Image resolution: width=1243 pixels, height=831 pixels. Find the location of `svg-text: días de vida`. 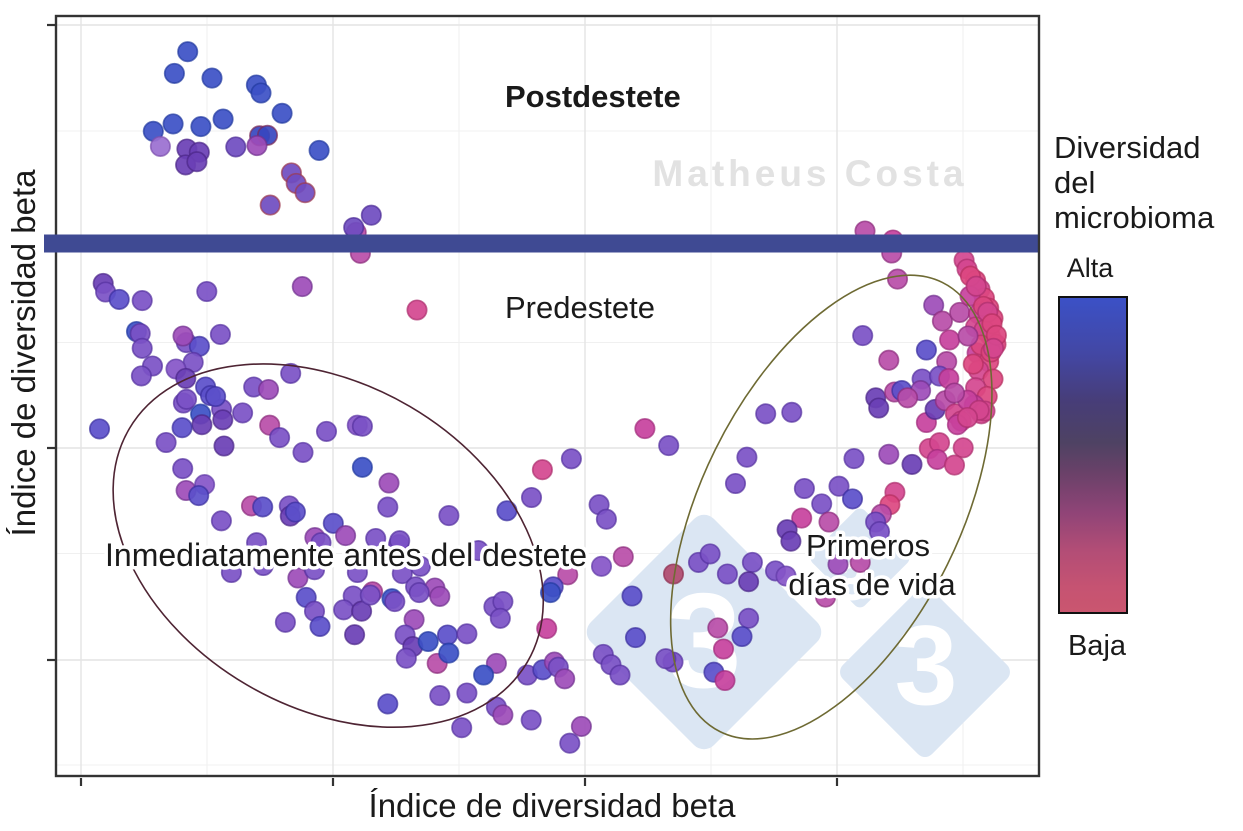

svg-text: días de vida is located at coordinates (872, 584).